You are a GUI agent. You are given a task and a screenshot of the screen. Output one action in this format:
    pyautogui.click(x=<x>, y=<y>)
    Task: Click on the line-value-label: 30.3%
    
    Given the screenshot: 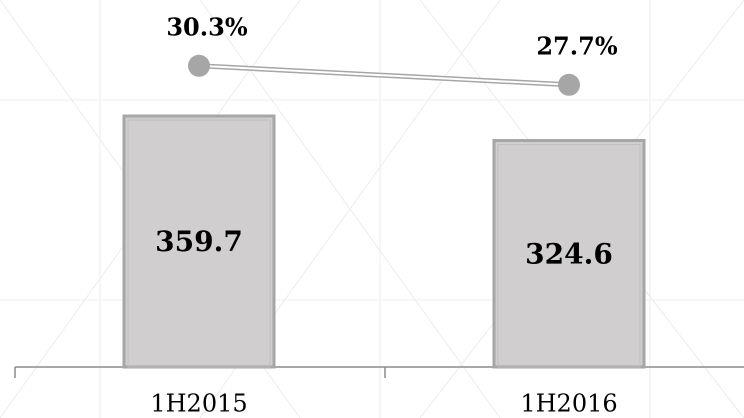 What is the action you would take?
    pyautogui.click(x=206, y=26)
    